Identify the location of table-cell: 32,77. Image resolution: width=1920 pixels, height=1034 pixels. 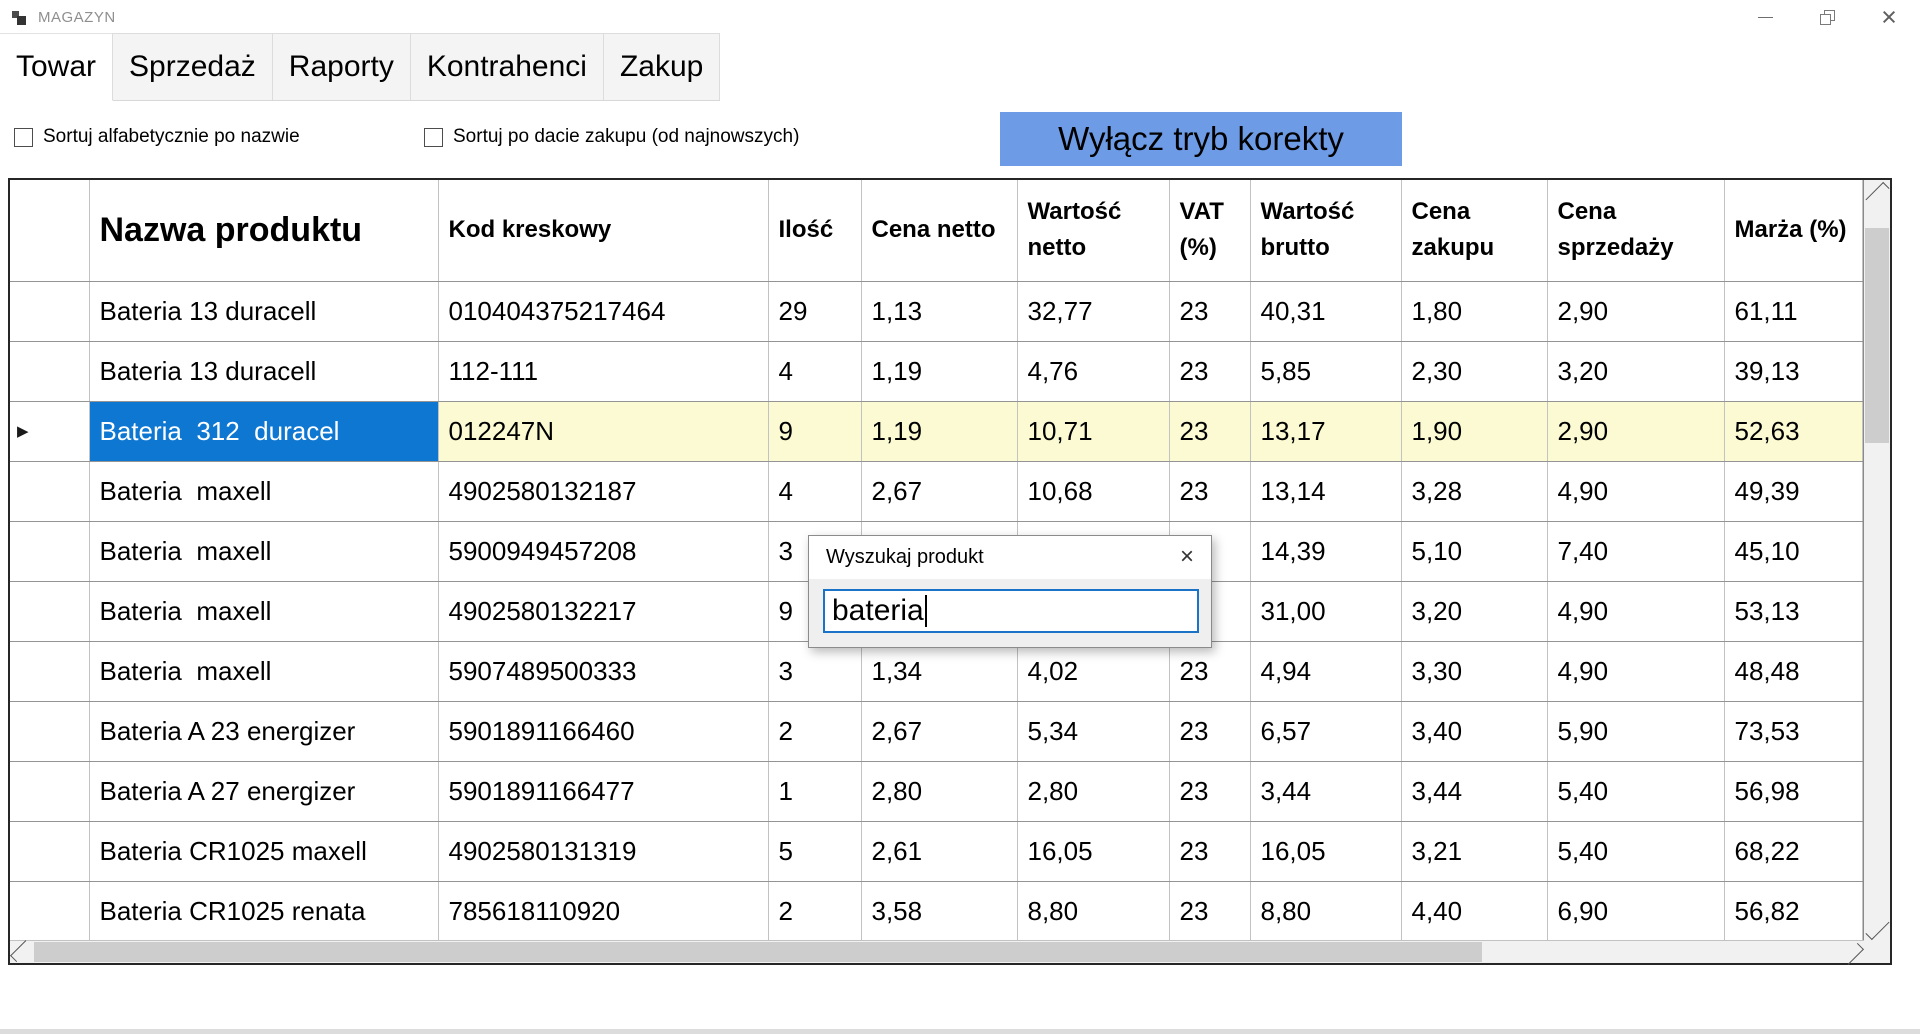
(1093, 311).